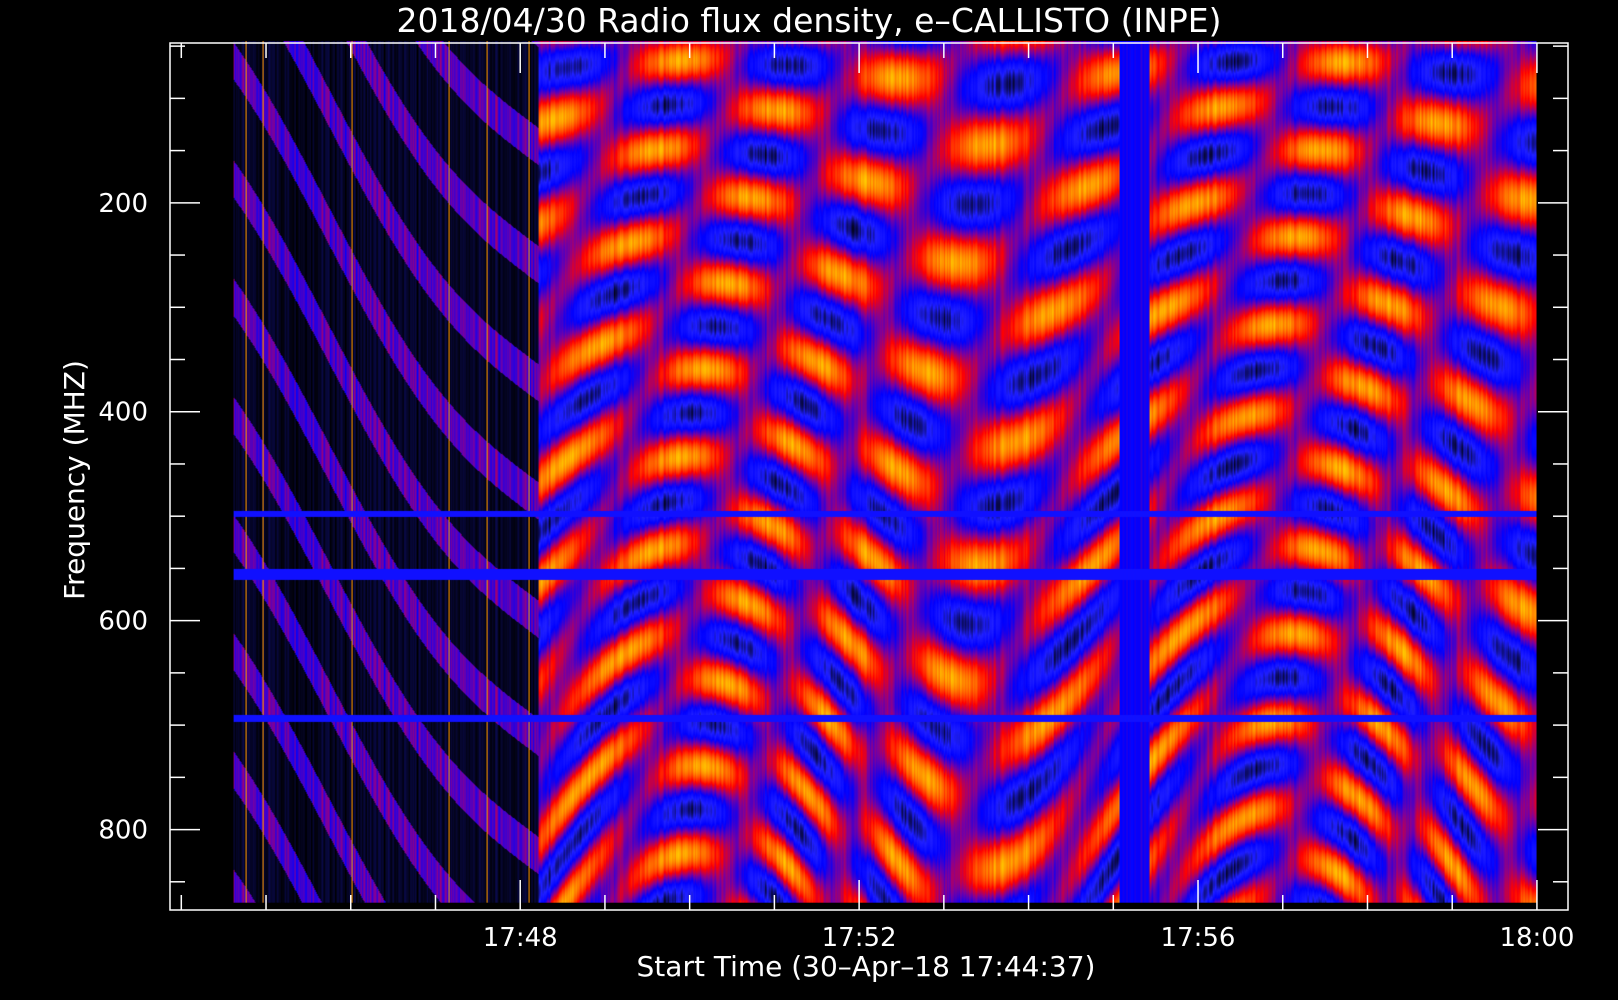 The width and height of the screenshot is (1618, 1000). I want to click on y-tick-label: 600, so click(123, 622).